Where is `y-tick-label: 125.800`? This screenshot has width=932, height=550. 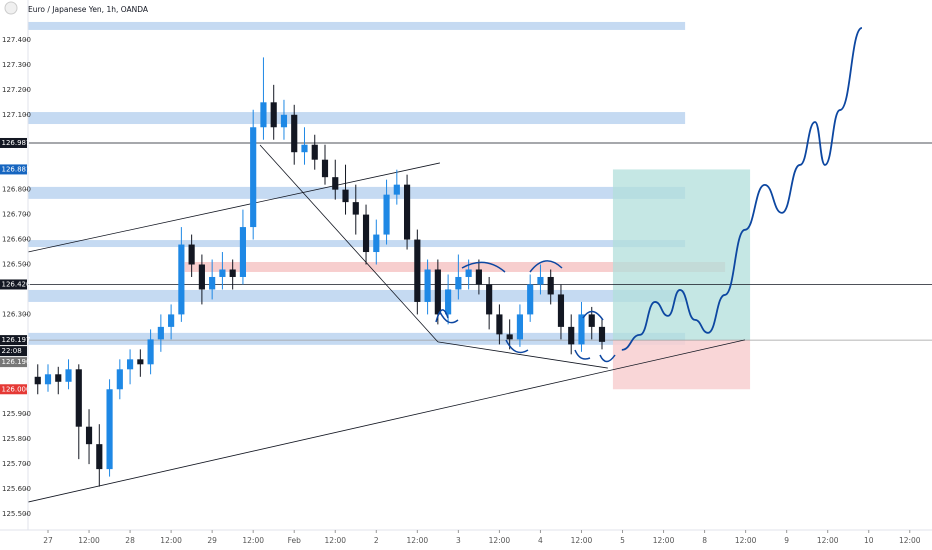
y-tick-label: 125.800 is located at coordinates (16, 439).